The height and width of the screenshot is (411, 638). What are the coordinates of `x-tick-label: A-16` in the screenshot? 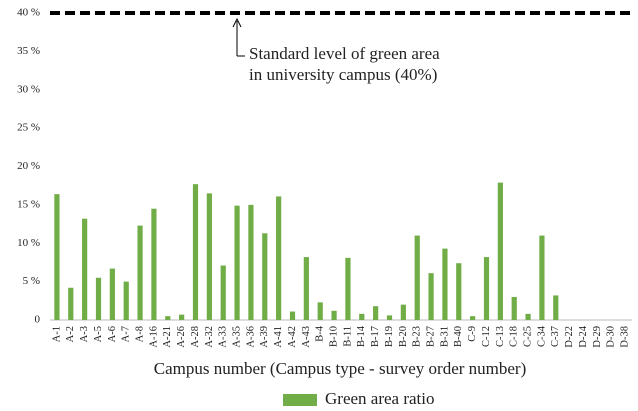 It's located at (153, 337).